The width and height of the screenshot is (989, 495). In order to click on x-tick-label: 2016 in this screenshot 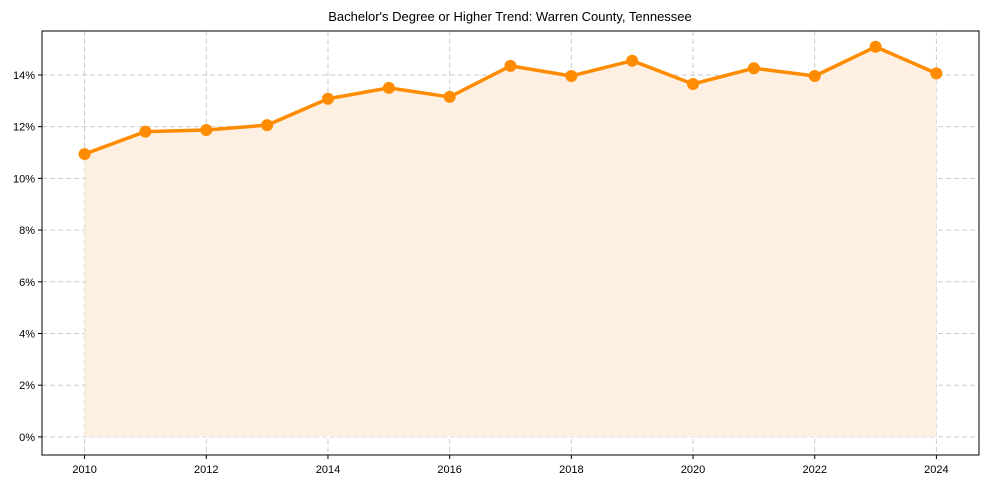, I will do `click(449, 470)`.